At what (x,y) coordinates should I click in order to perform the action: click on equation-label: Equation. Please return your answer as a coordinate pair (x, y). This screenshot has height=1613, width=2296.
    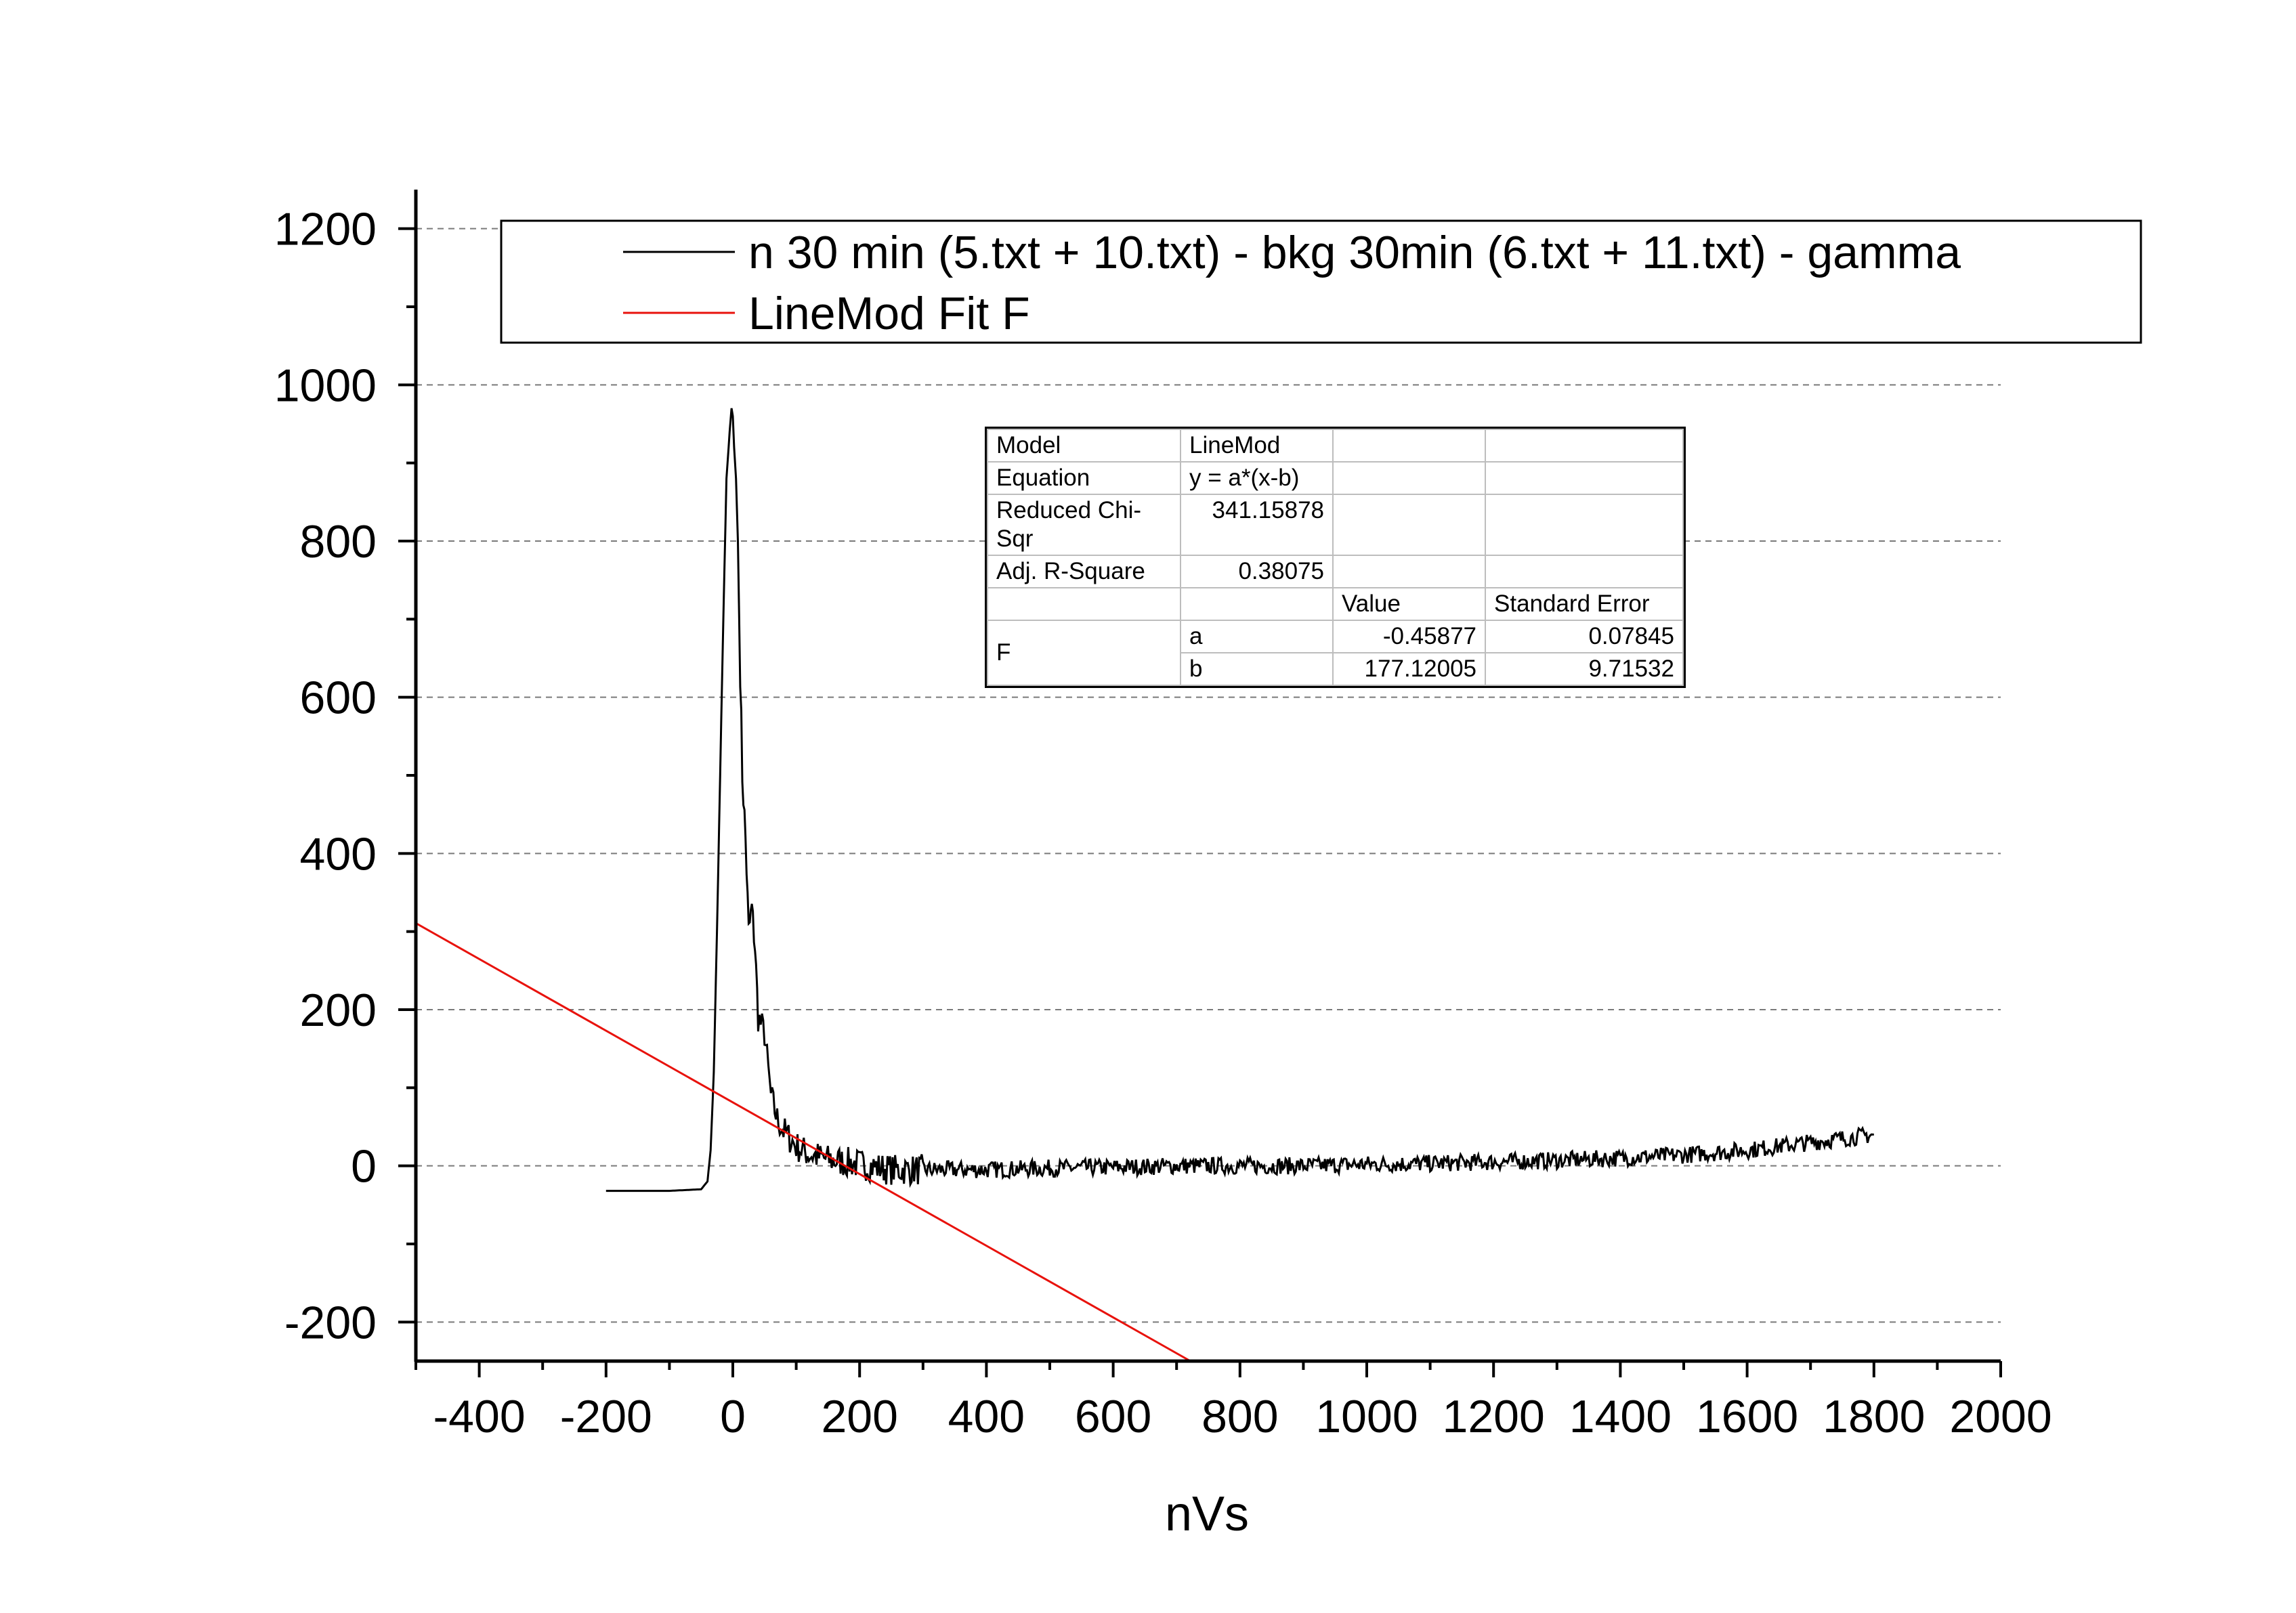
    Looking at the image, I should click on (1084, 478).